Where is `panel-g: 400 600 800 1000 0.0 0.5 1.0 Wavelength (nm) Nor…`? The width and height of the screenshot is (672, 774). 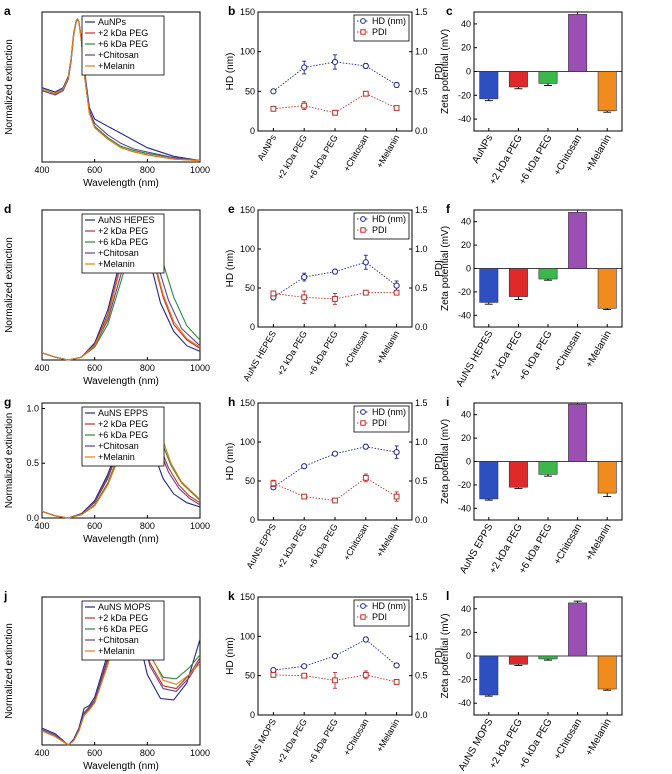 panel-g: 400 600 800 1000 0.0 0.5 1.0 Wavelength (nm) Nor… is located at coordinates (107, 470).